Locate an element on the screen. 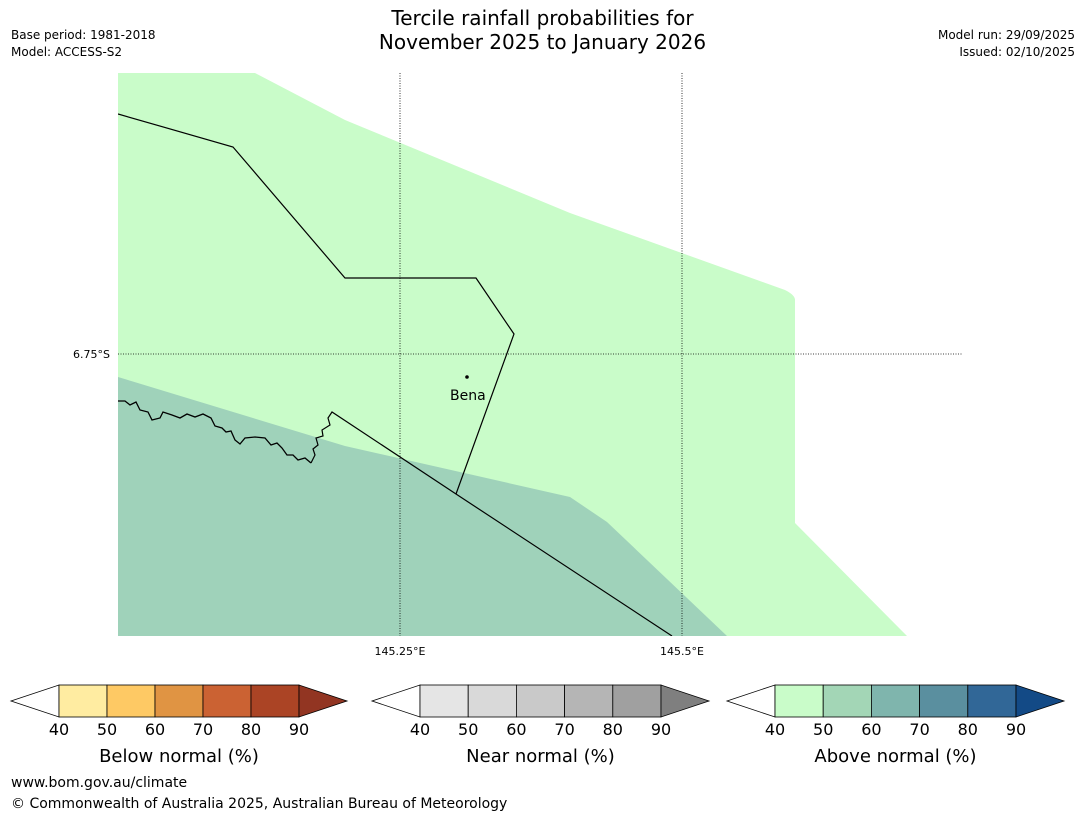 This screenshot has height=816, width=1085. colorbar-near-over is located at coordinates (685, 701).